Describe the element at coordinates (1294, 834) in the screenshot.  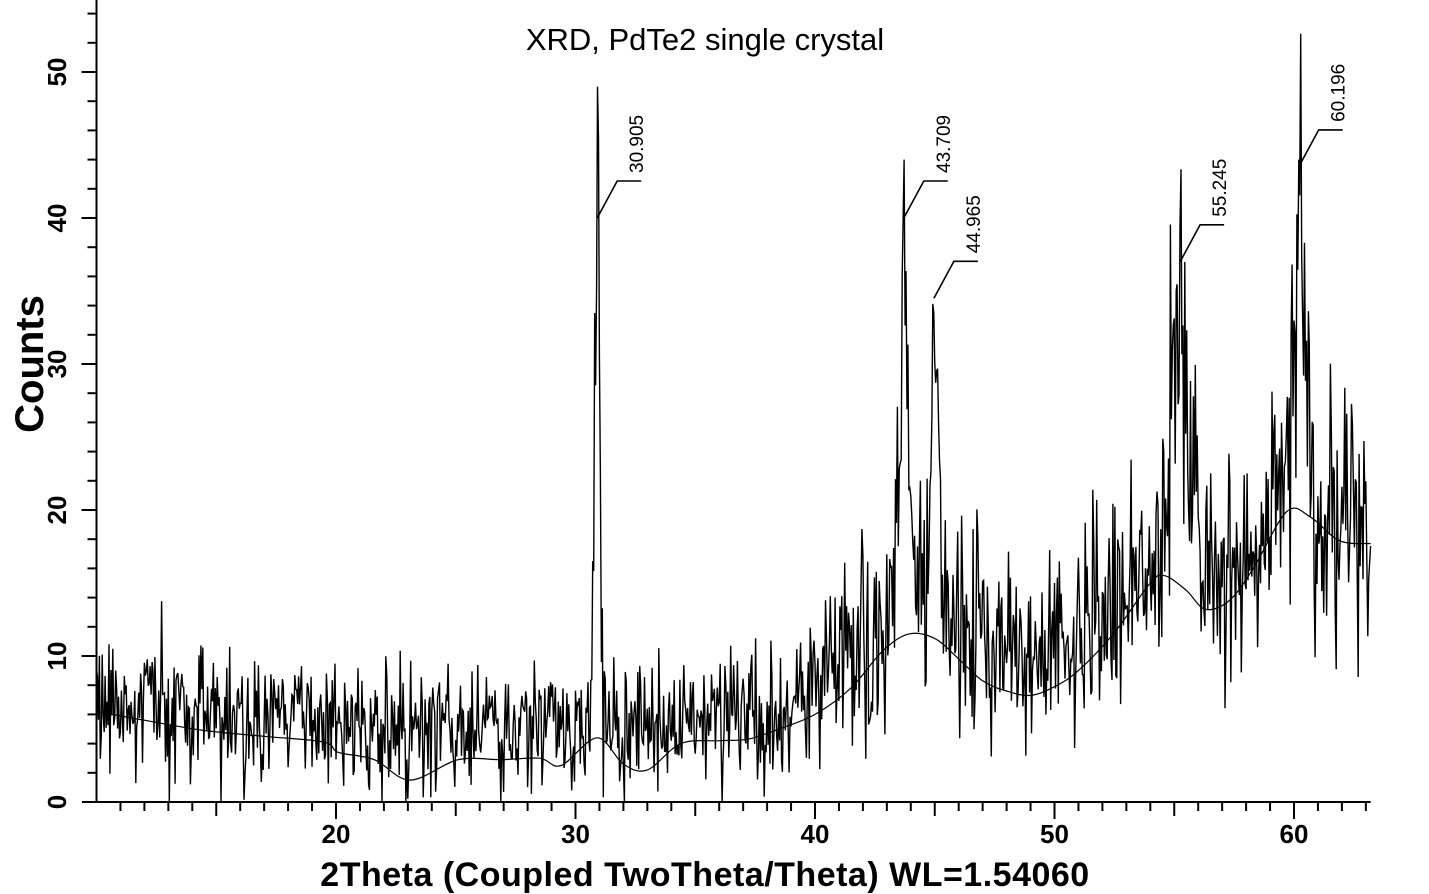
I see `x-tick-label: 60` at that location.